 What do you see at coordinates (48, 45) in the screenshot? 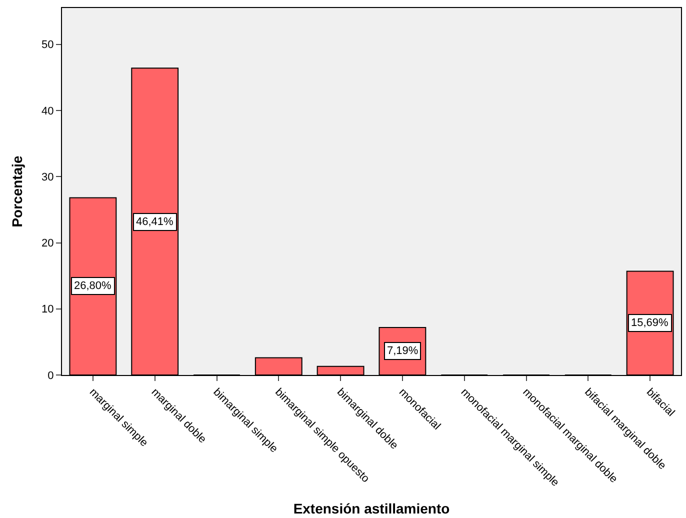
I see `y-tick-label: 50` at bounding box center [48, 45].